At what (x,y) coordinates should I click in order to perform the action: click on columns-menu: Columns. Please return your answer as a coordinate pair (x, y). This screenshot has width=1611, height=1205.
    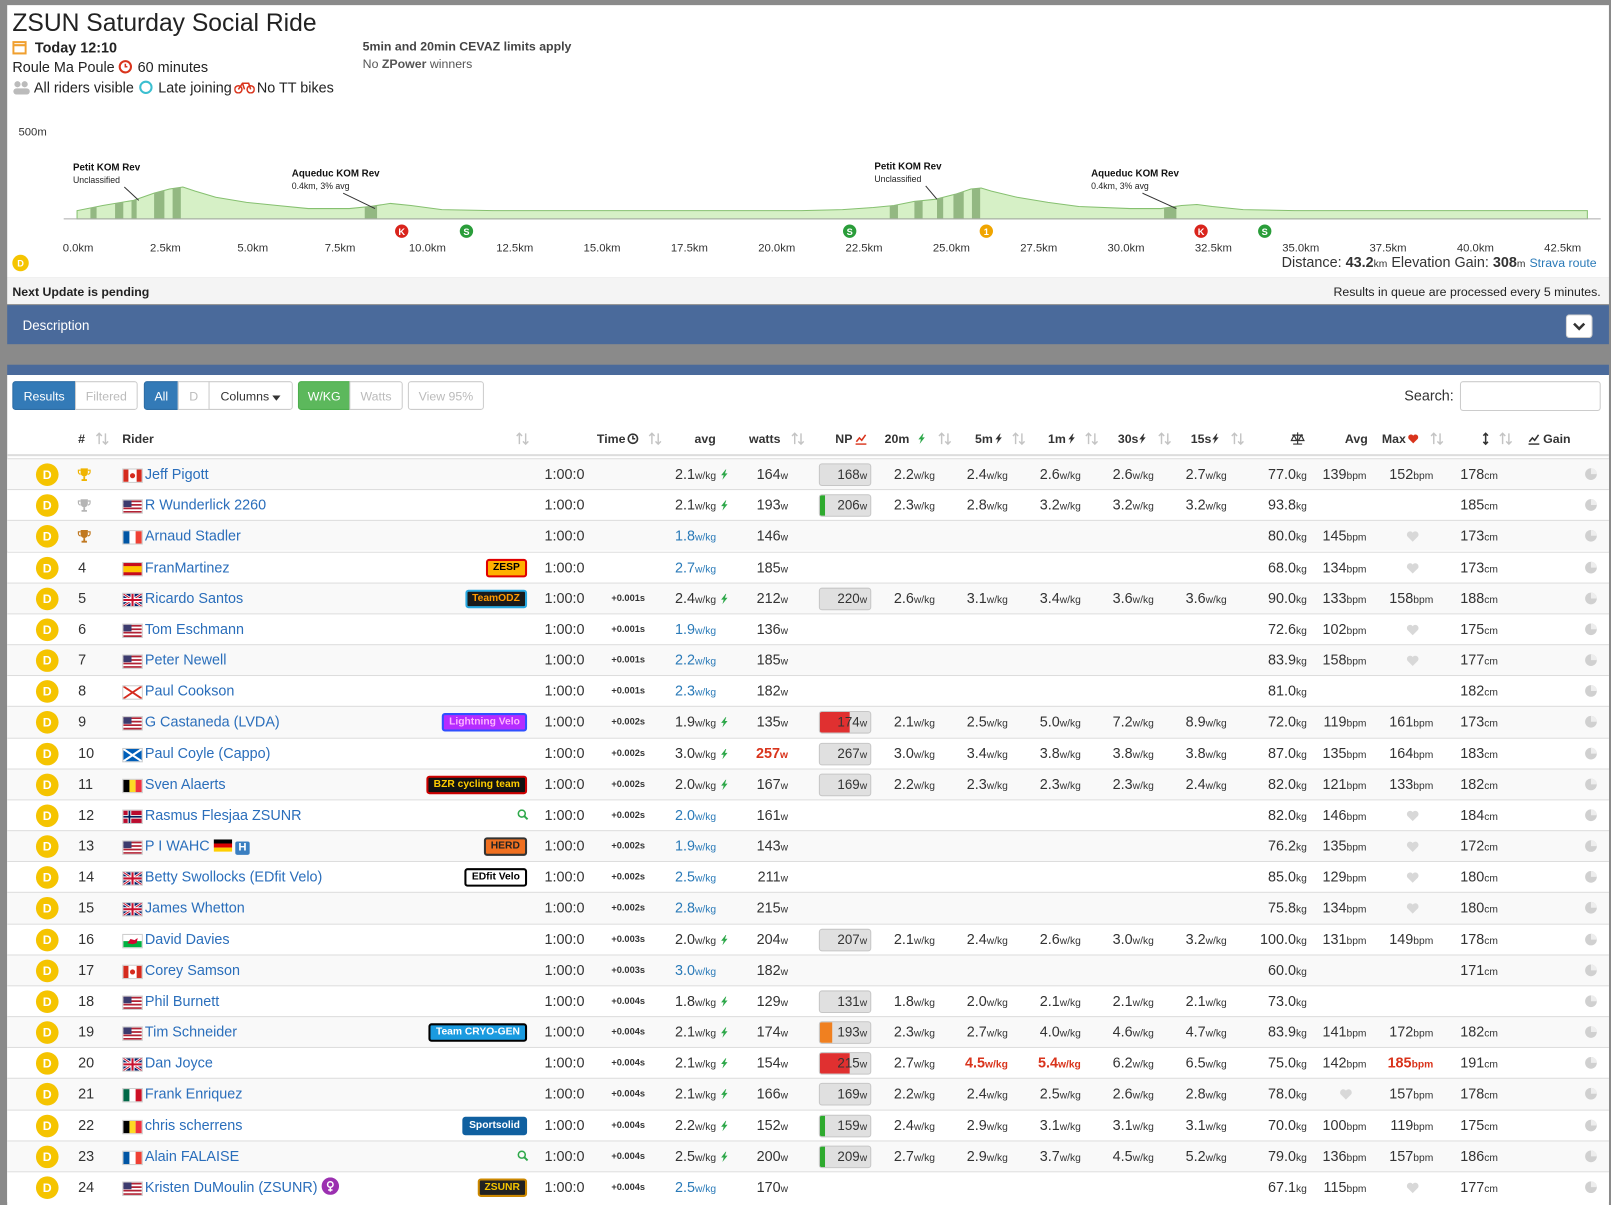
    Looking at the image, I should click on (250, 395).